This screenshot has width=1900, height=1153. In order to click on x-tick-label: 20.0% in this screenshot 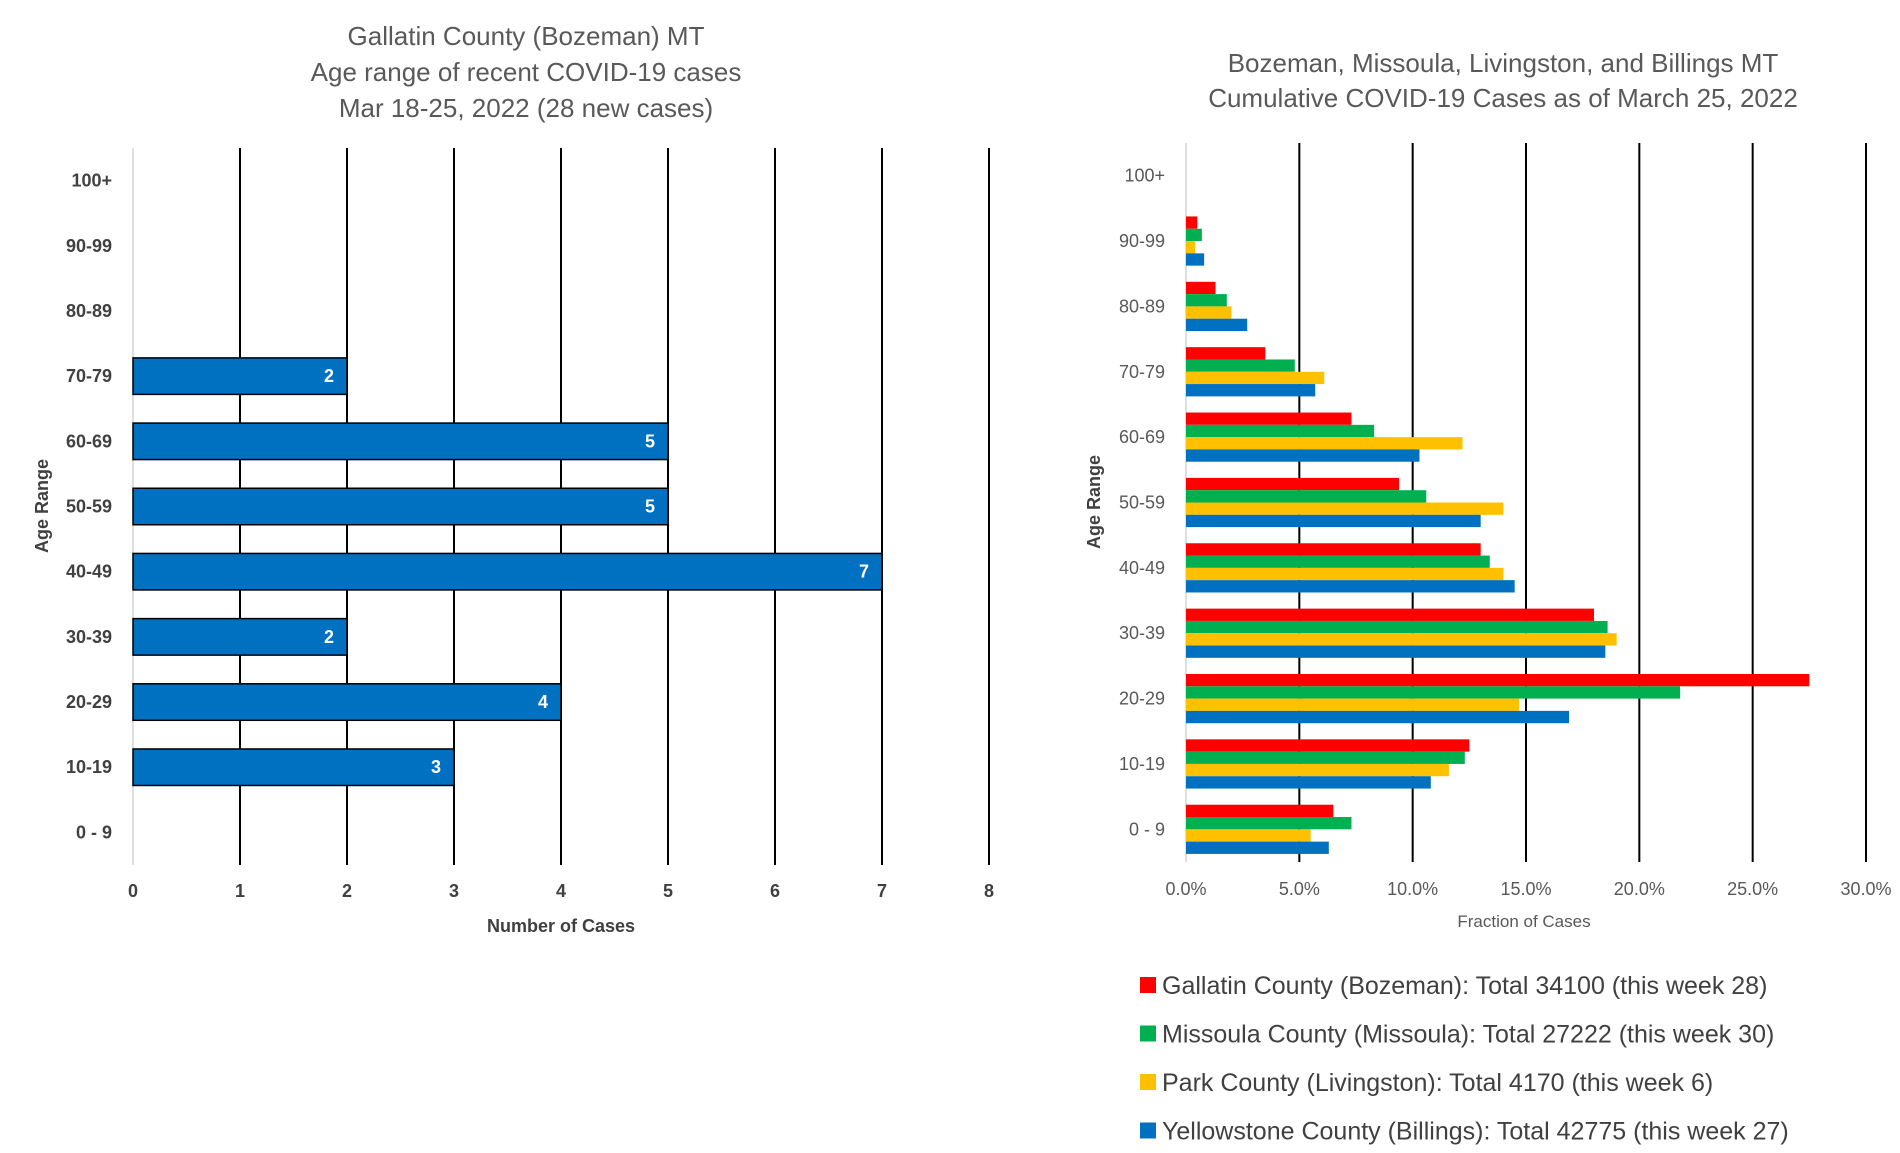, I will do `click(1639, 889)`.